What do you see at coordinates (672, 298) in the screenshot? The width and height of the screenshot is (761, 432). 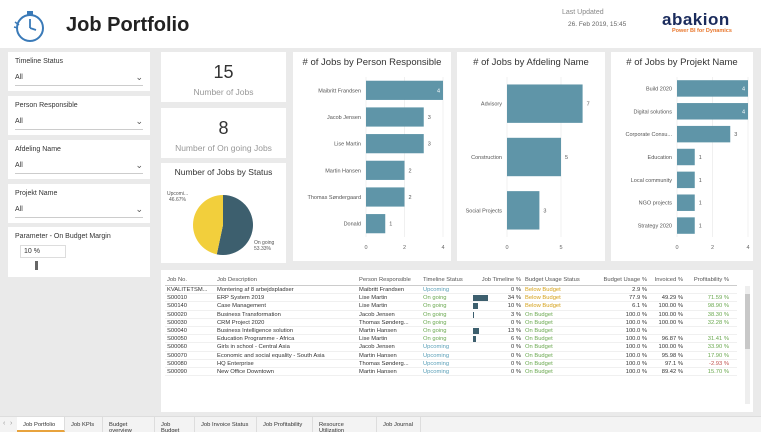 I see `table-cell: 49.29 %` at bounding box center [672, 298].